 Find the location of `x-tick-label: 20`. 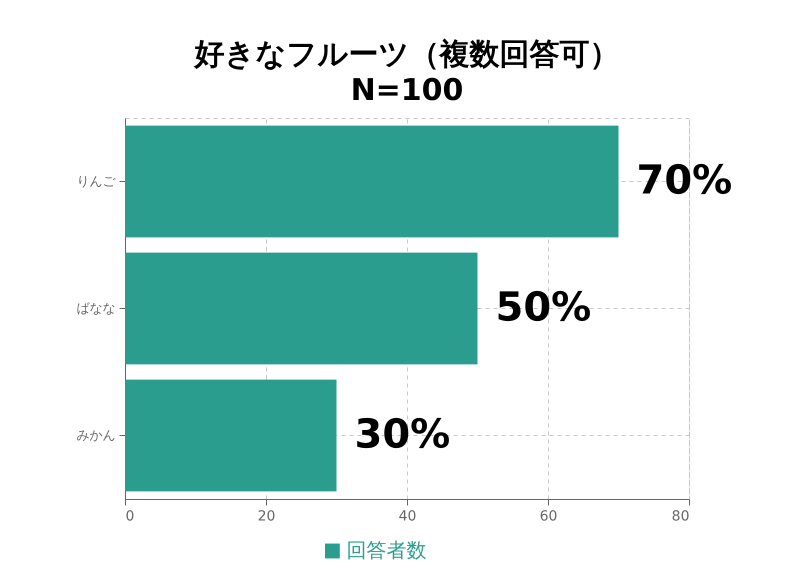

x-tick-label: 20 is located at coordinates (267, 516).